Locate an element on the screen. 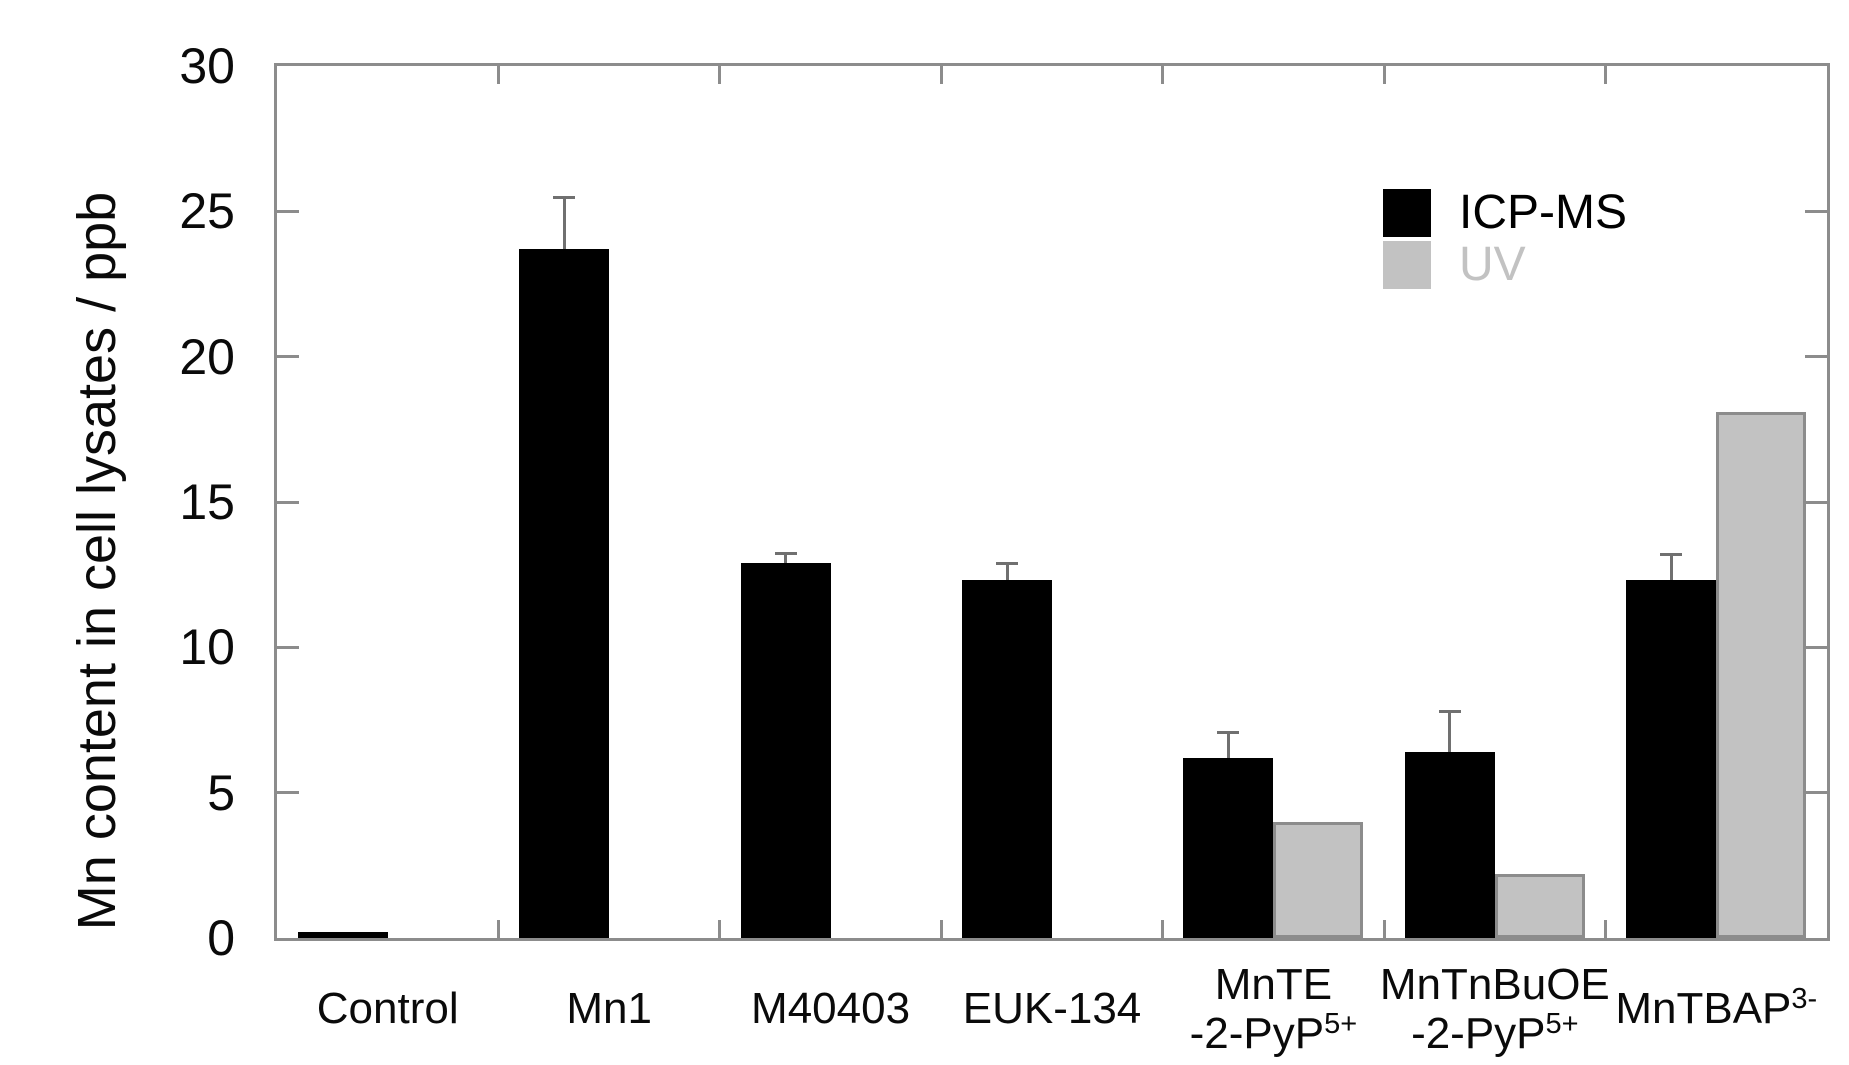 The width and height of the screenshot is (1849, 1065). x-category-label-m40403: M40403 is located at coordinates (831, 1008).